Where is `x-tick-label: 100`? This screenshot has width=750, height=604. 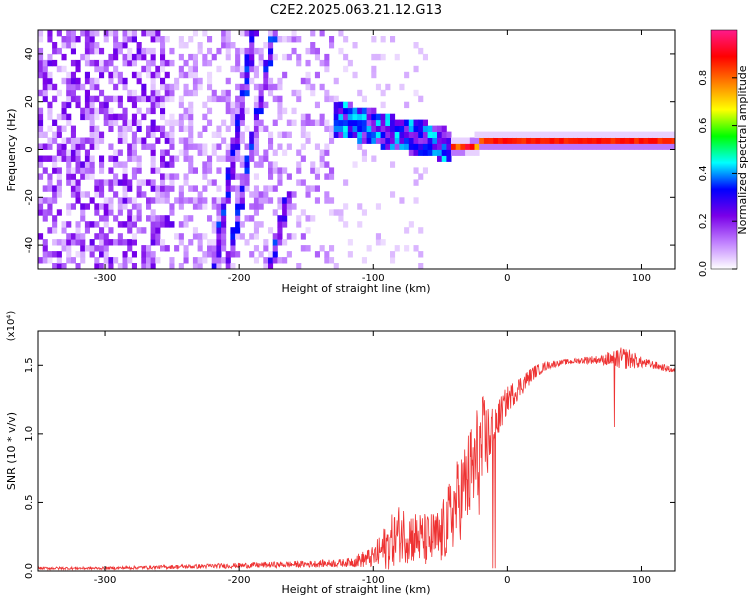 x-tick-label: 100 is located at coordinates (641, 278).